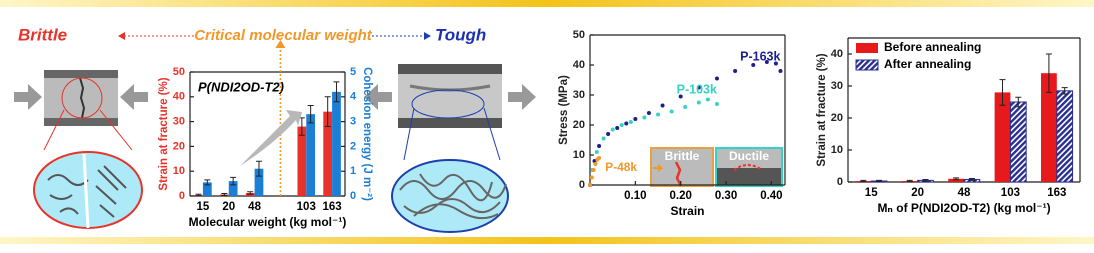 Image resolution: width=1094 pixels, height=253 pixels. Describe the element at coordinates (353, 122) in the screenshot. I see `y2-tick-label: 3` at that location.